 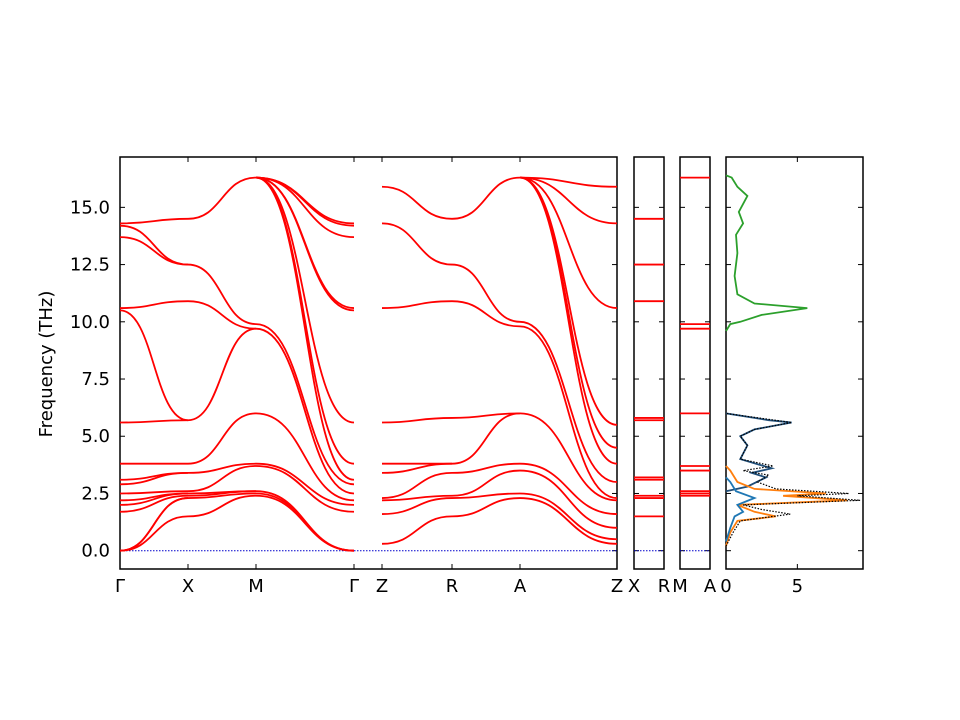 What do you see at coordinates (797, 586) in the screenshot?
I see `dos-x-tick-label-1: 5` at bounding box center [797, 586].